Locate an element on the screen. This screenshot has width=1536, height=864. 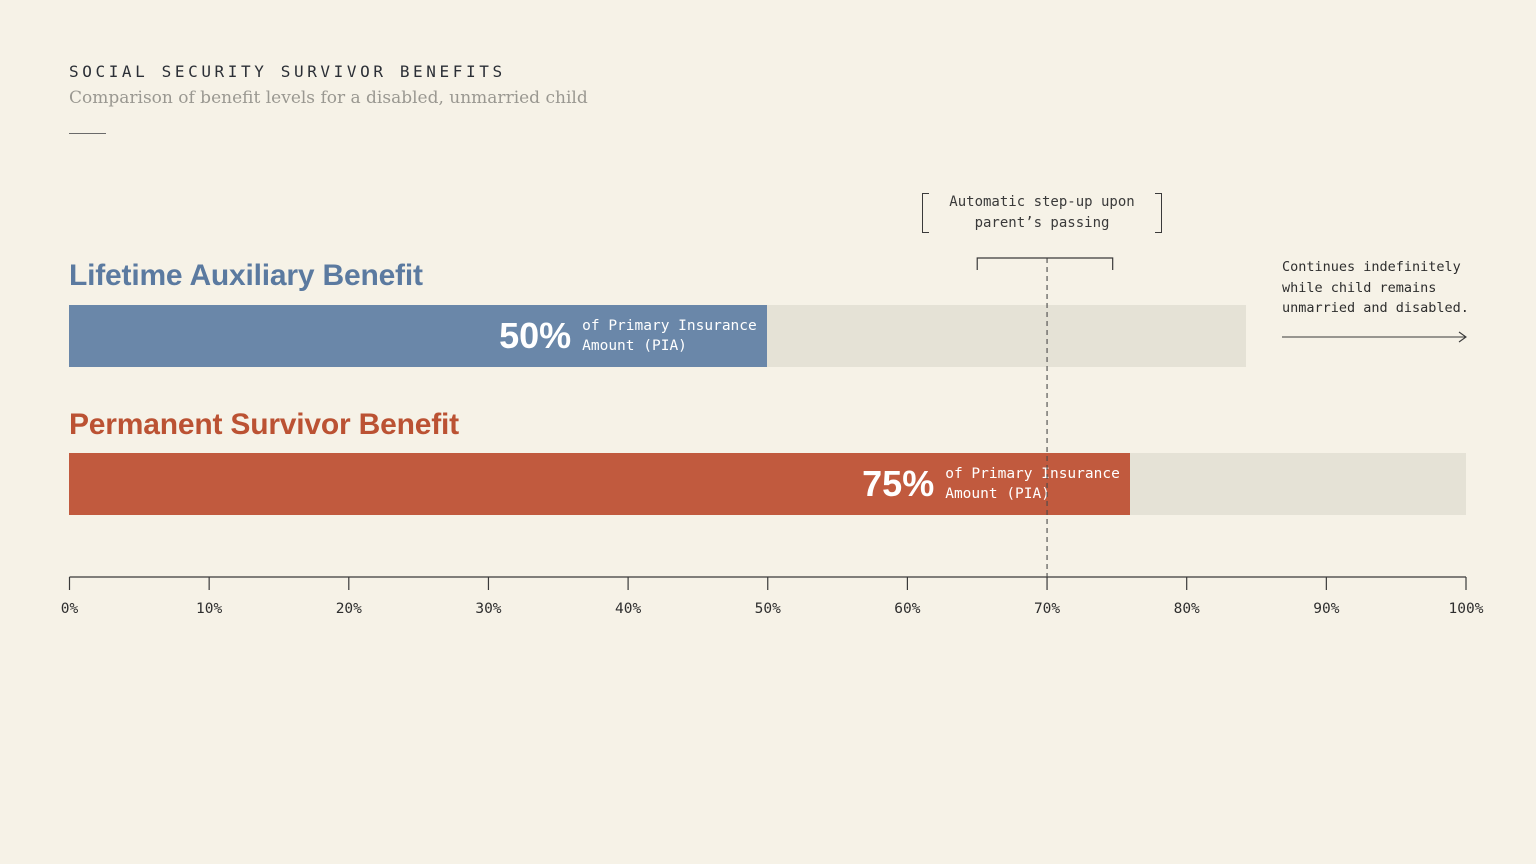
value-label-lifetime-auxiliary: 50% is located at coordinates (535, 335).